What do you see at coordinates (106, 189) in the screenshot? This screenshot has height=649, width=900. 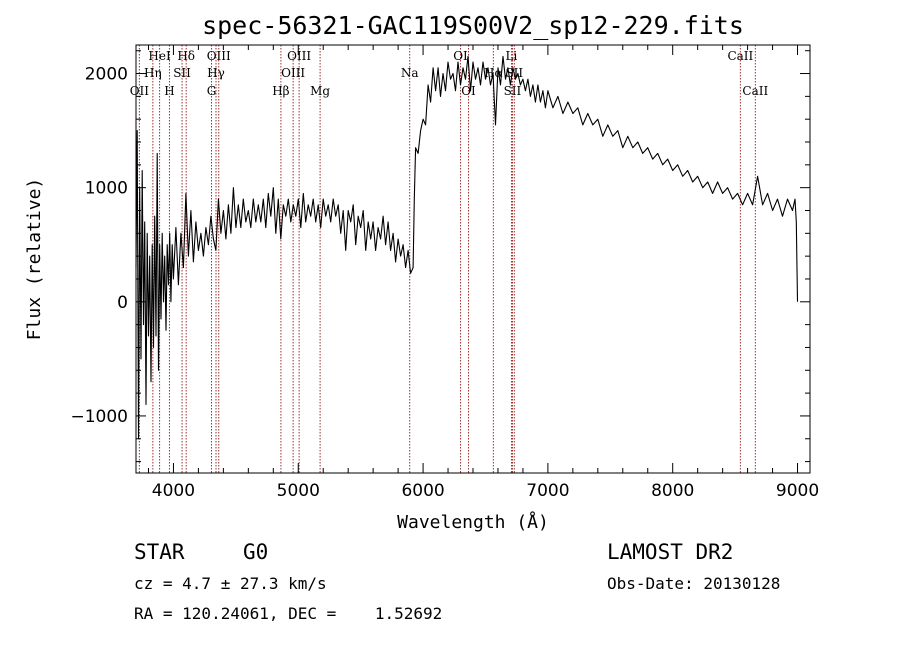 I see `y-tick-label: 1000` at bounding box center [106, 189].